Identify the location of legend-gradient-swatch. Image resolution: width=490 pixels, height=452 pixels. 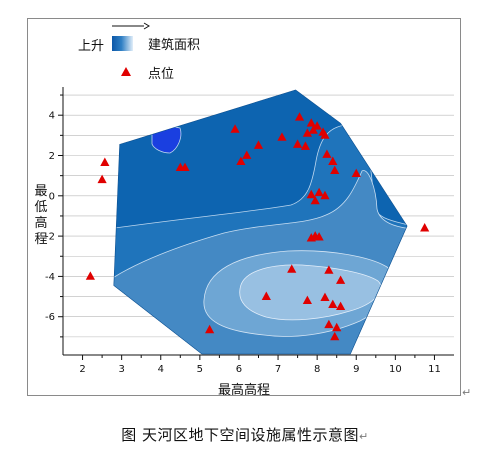
(122, 43).